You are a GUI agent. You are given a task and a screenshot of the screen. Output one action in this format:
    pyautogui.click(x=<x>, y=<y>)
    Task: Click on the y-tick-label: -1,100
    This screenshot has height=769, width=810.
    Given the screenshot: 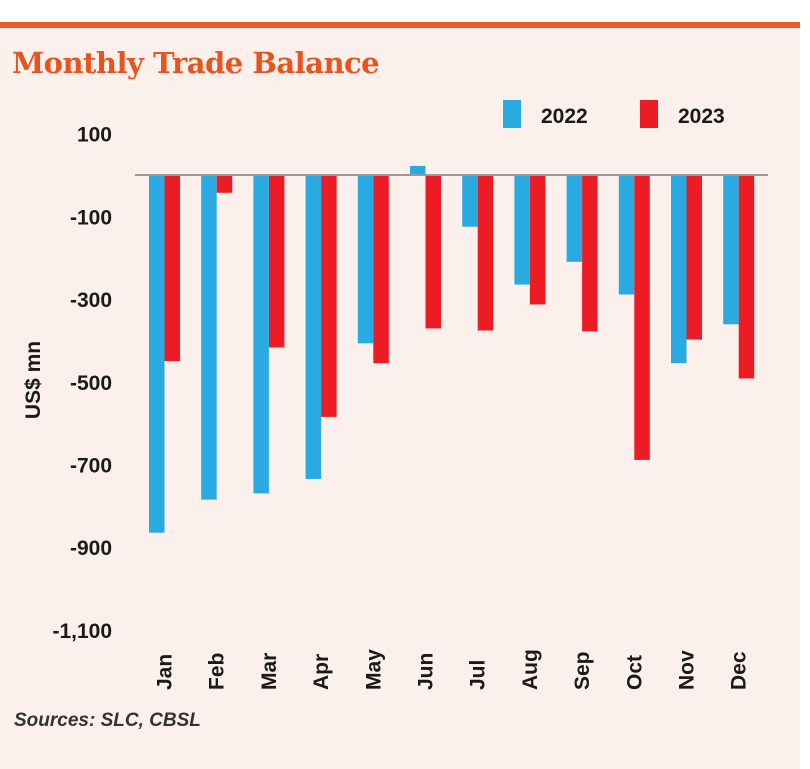 What is the action you would take?
    pyautogui.click(x=82, y=631)
    